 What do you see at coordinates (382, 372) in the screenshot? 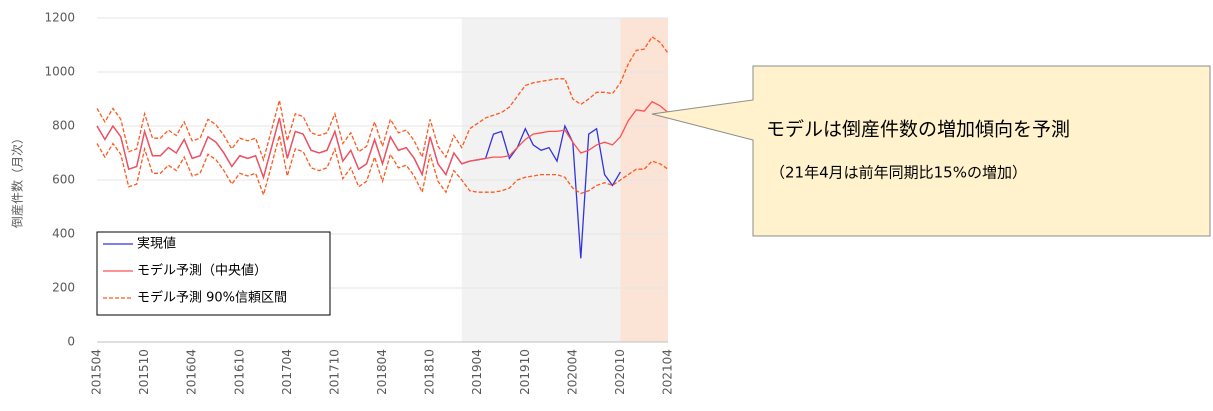
I see `x-tick-label: 201804` at bounding box center [382, 372].